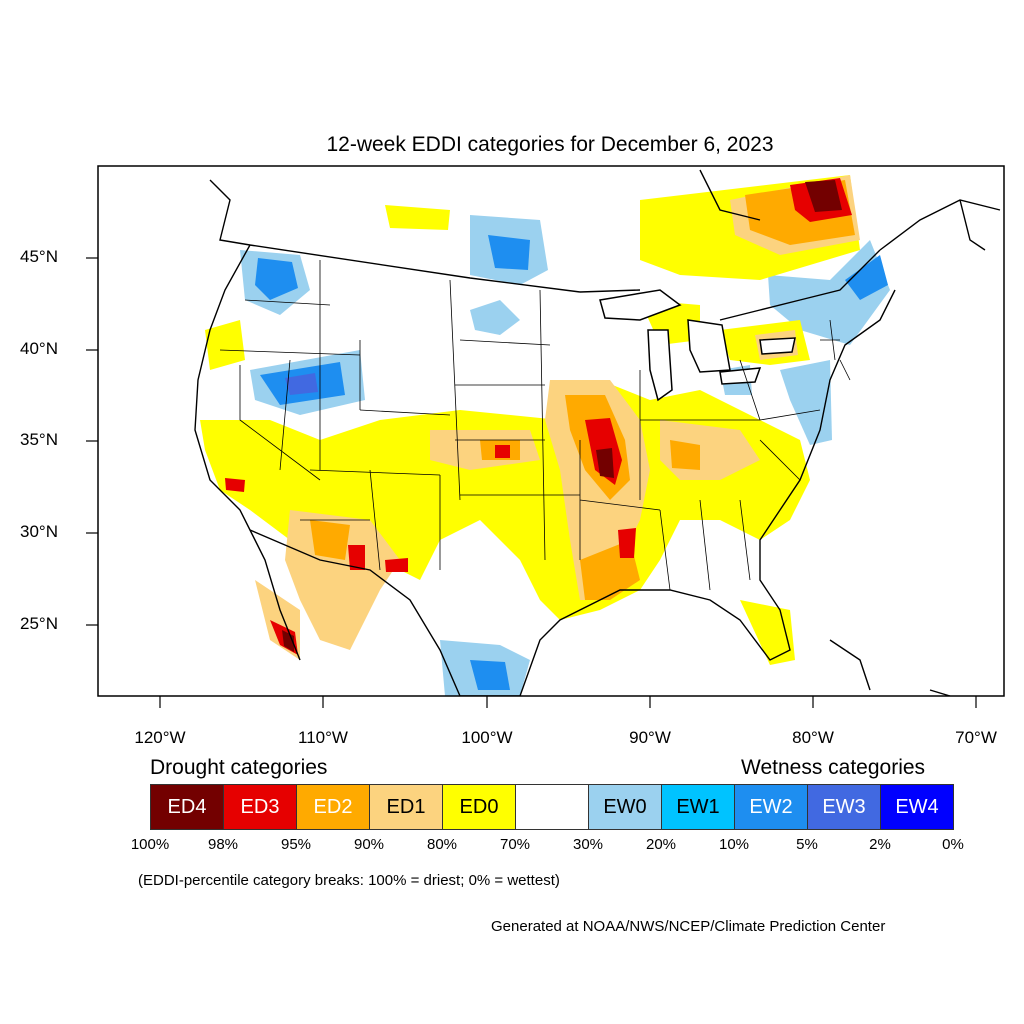  Describe the element at coordinates (369, 844) in the screenshot. I see `legend-break-label: 90%` at that location.